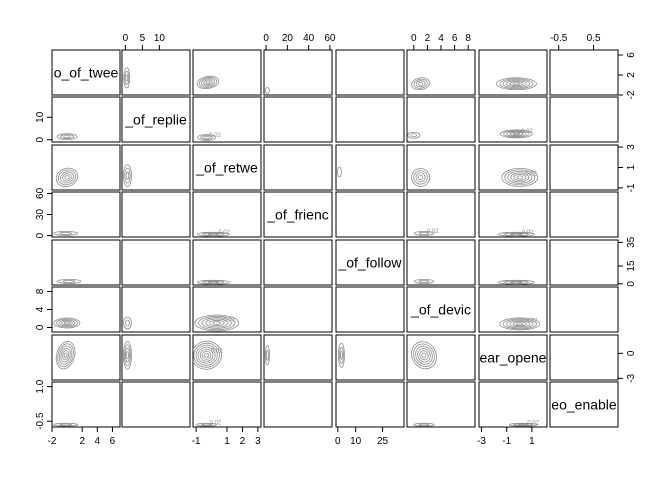 This screenshot has height=480, width=672. Describe the element at coordinates (44, 309) in the screenshot. I see `left-axis-5: 0 4 8` at that location.